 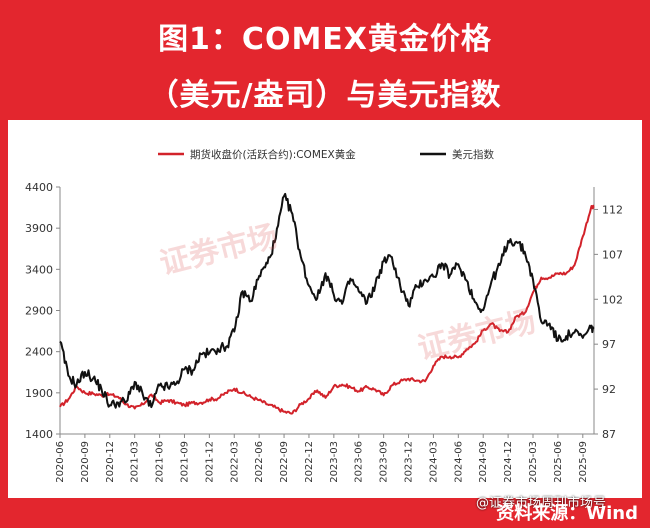 What do you see at coordinates (409, 462) in the screenshot?
I see `x-tick-label: 2023-12` at bounding box center [409, 462].